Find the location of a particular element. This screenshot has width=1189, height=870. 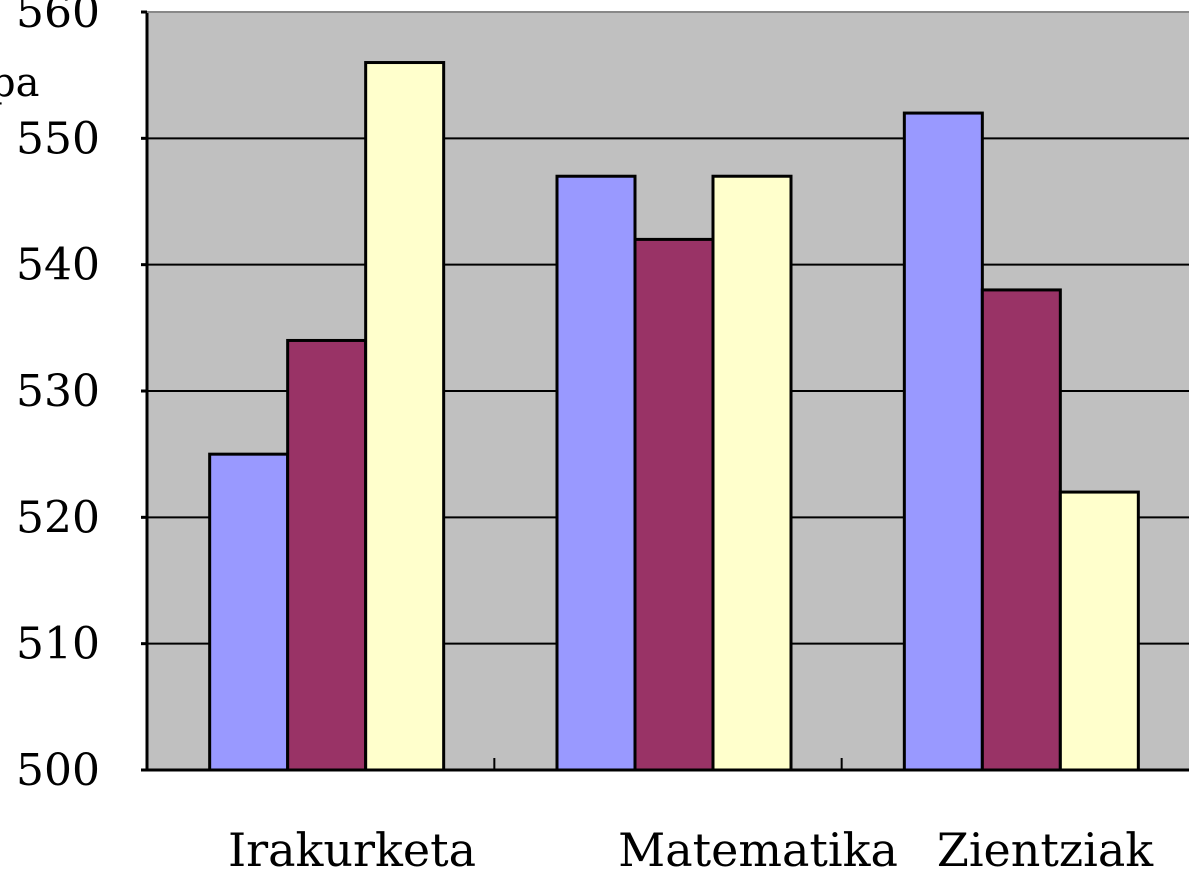

y-tick-label: 550 is located at coordinates (58, 138).